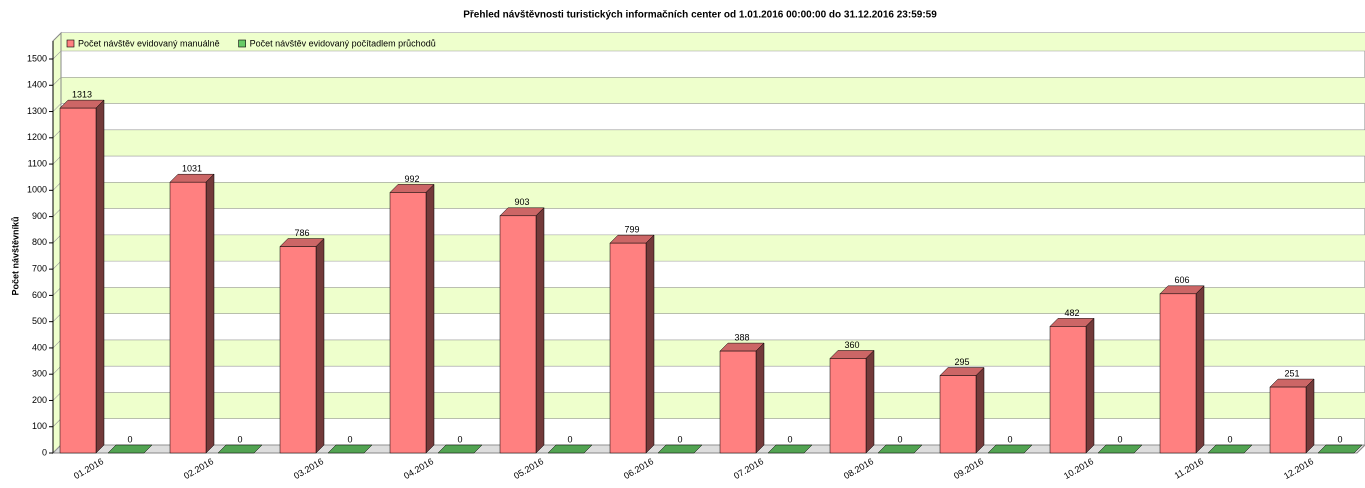 Image resolution: width=1365 pixels, height=488 pixels. I want to click on value-label: 786, so click(301, 233).